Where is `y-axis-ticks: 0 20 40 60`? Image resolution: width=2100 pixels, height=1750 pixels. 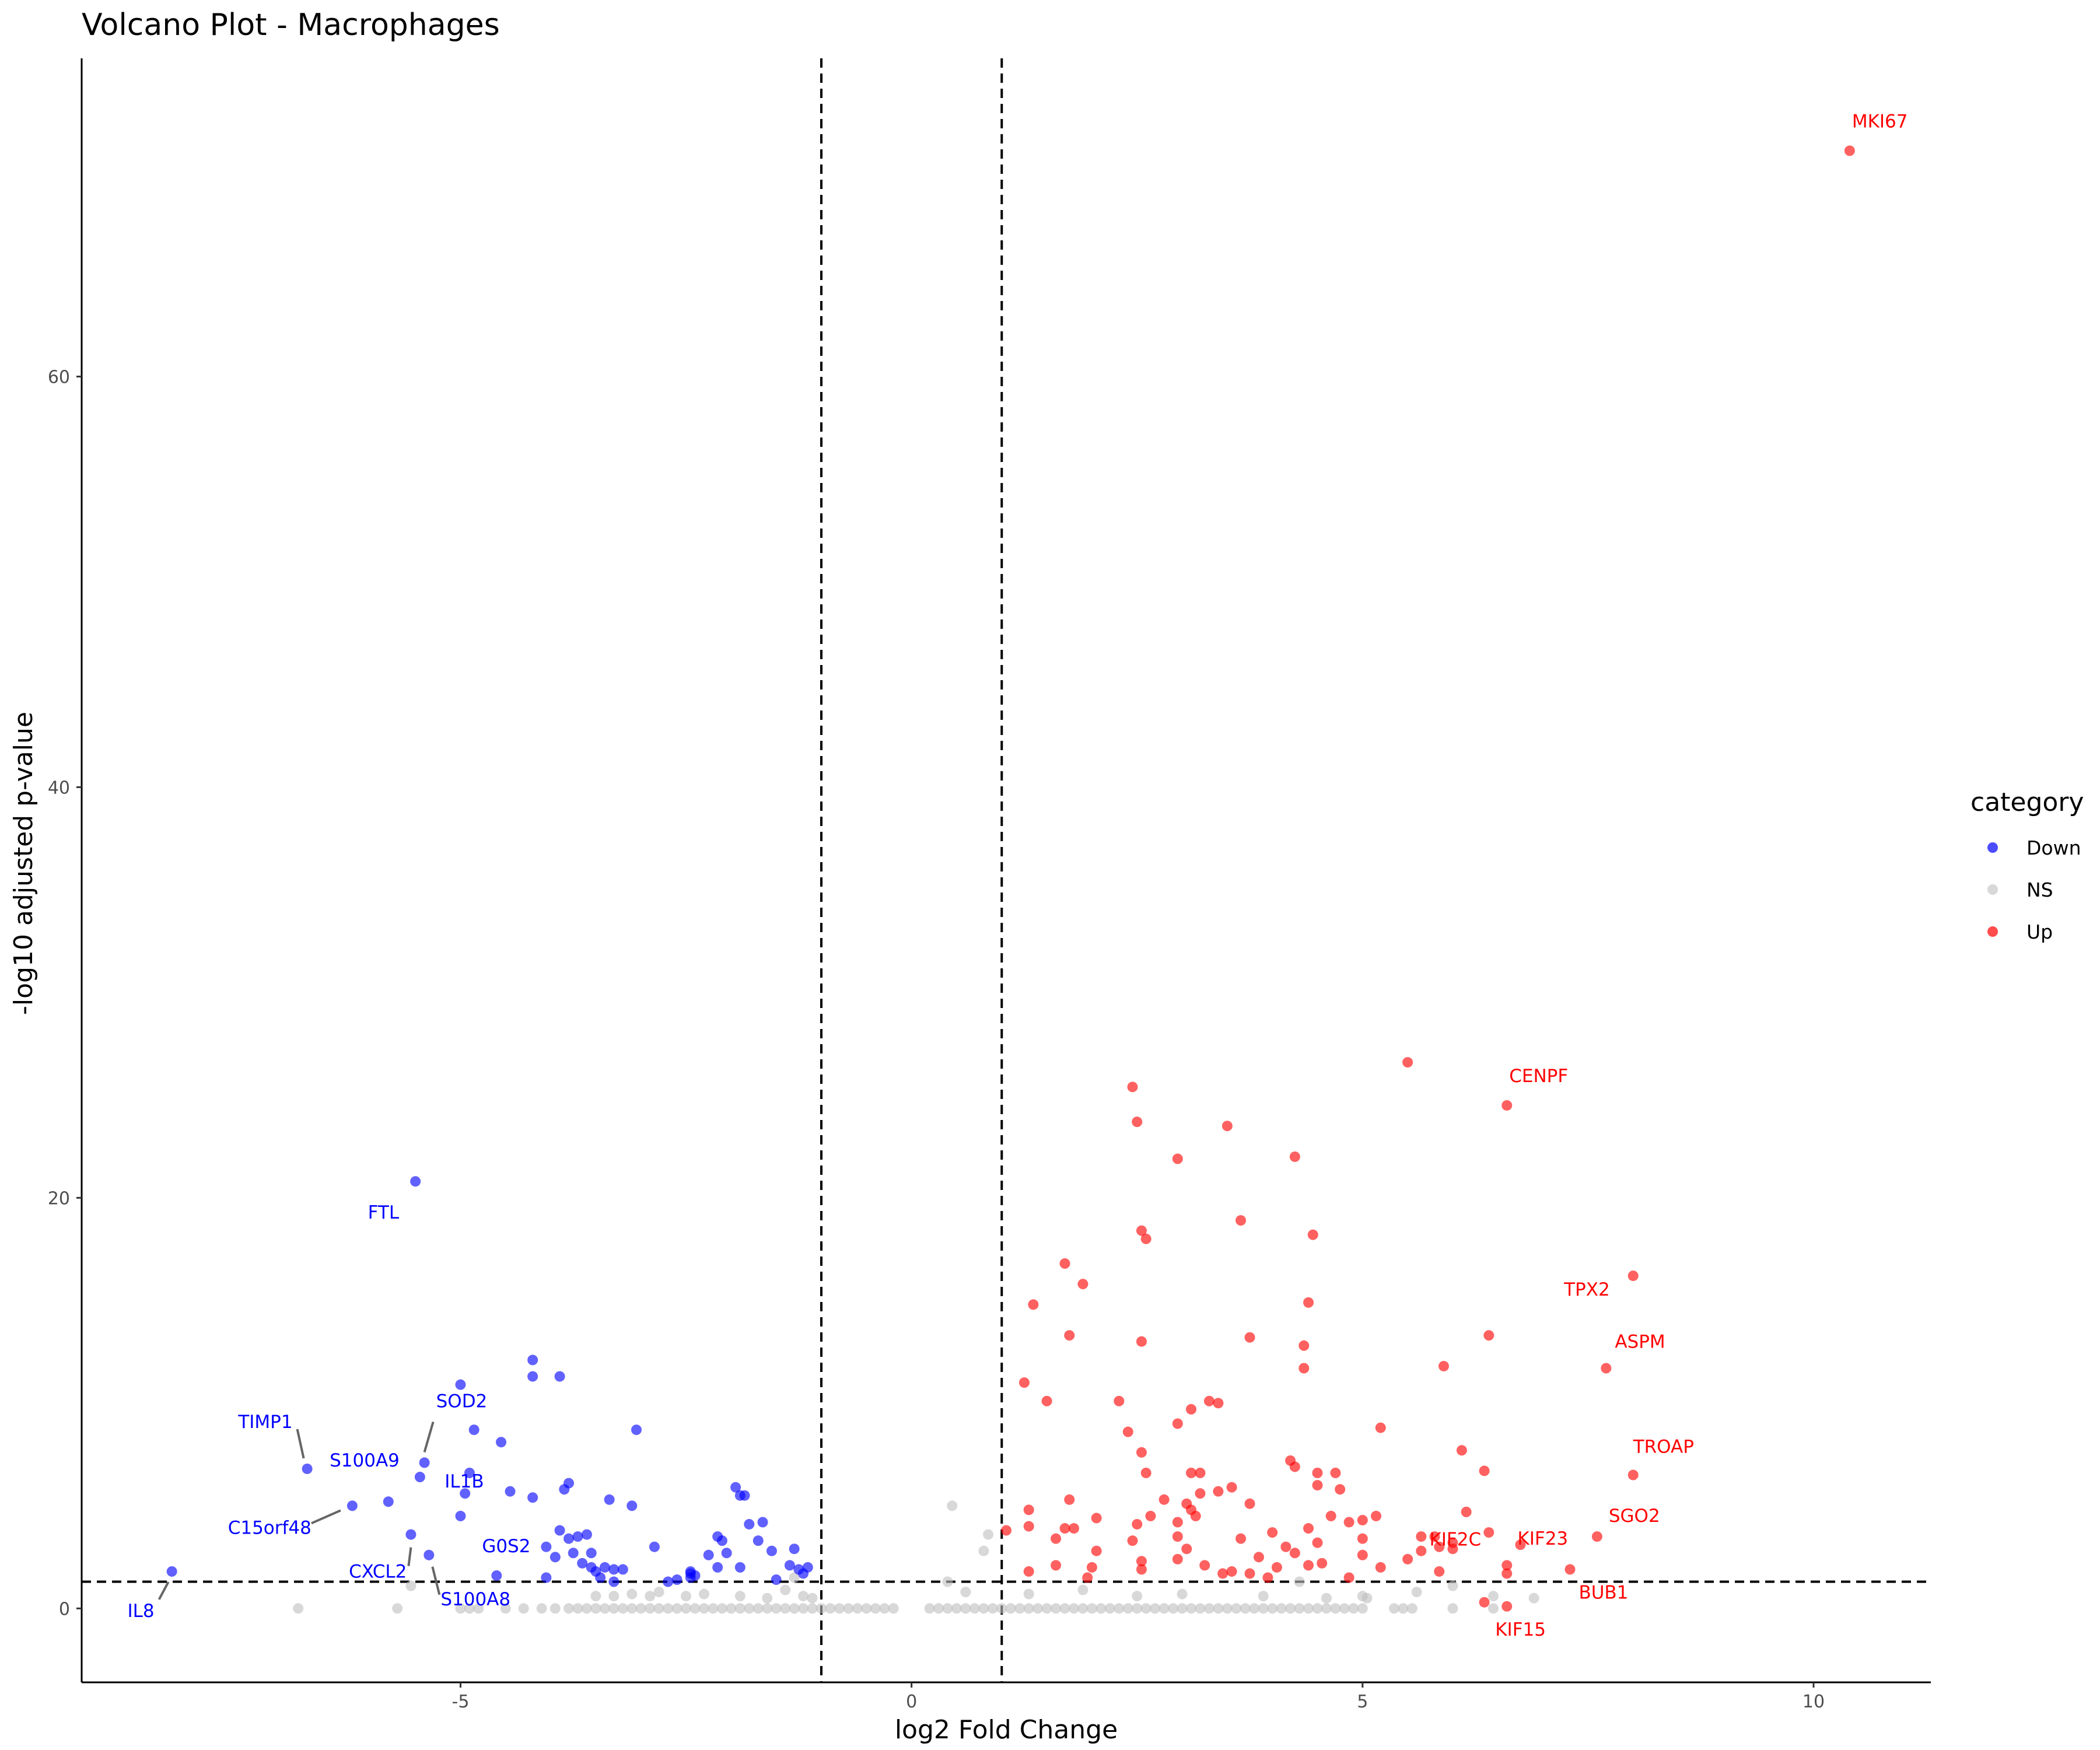
y-axis-ticks: 0 20 40 60 is located at coordinates (65, 993).